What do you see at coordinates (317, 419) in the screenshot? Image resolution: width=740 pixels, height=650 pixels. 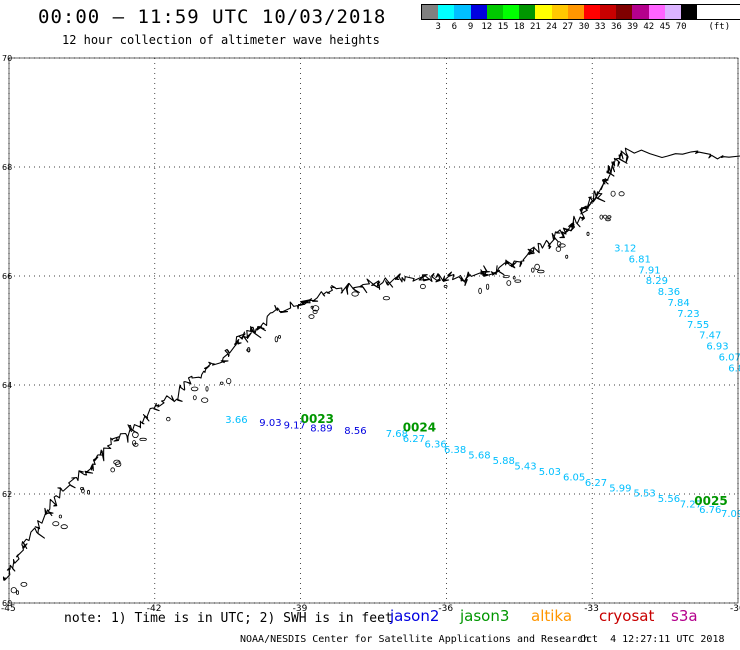 I see `pass-id-label: 0023` at bounding box center [317, 419].